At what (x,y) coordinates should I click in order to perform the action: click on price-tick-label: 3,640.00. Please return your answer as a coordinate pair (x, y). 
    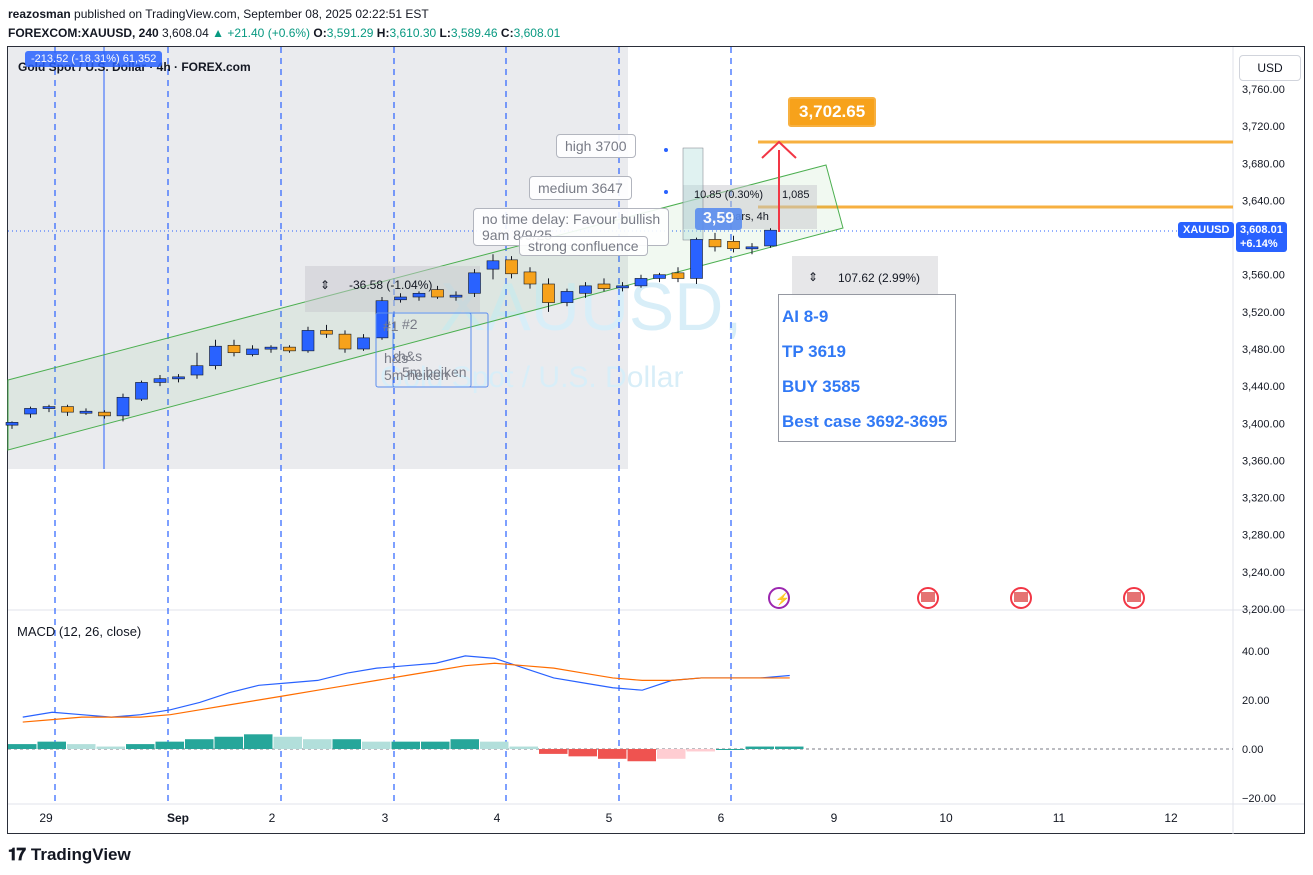
    Looking at the image, I should click on (1263, 201).